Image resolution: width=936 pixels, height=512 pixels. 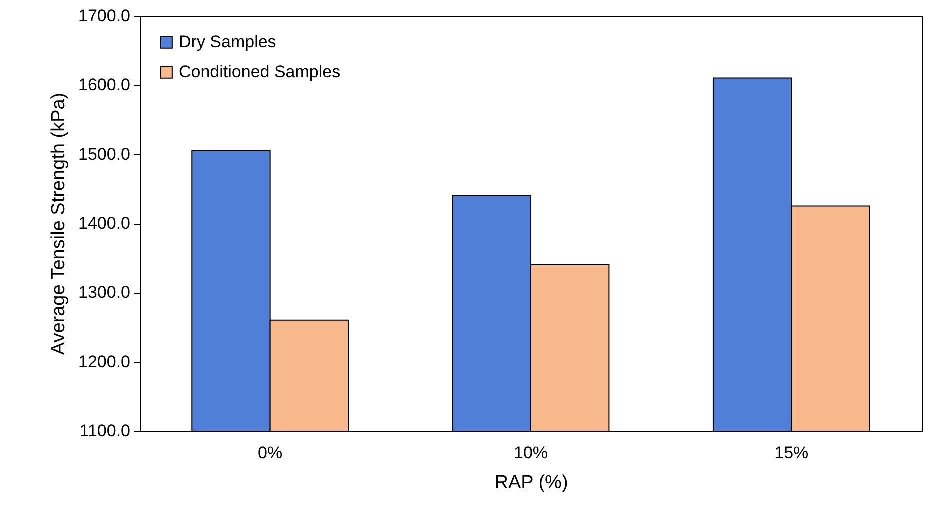 What do you see at coordinates (104, 223) in the screenshot?
I see `y-tick-label: 1400.0` at bounding box center [104, 223].